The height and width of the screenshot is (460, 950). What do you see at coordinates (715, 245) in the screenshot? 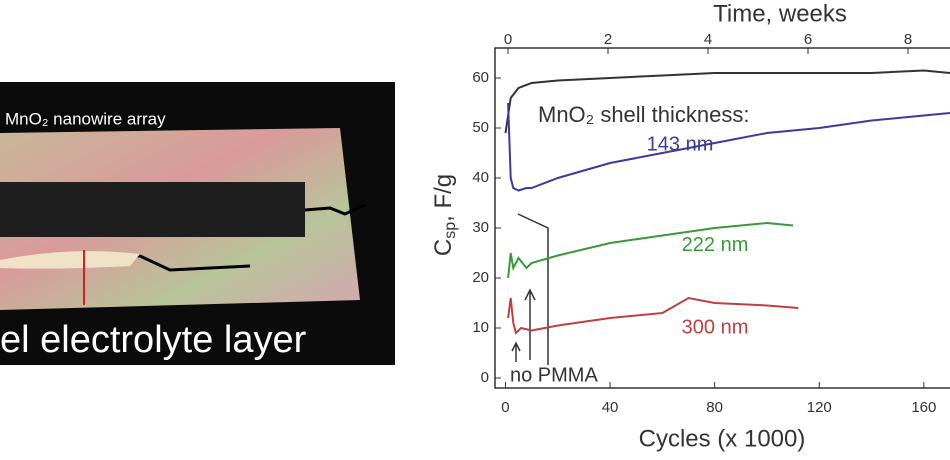
I see `series-label: 222 nm` at bounding box center [715, 245].